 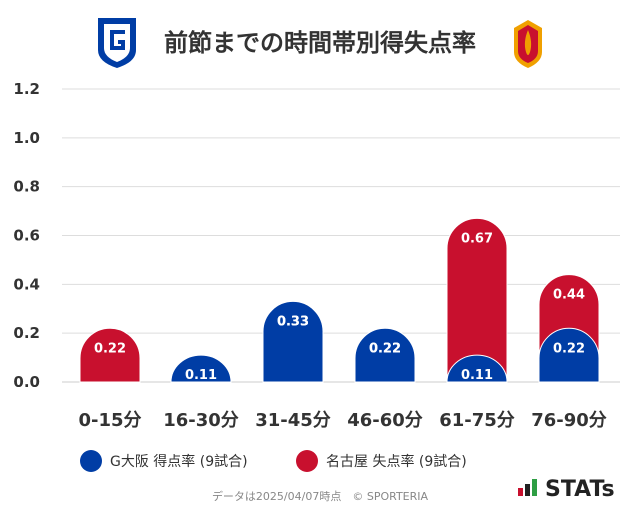 What do you see at coordinates (527, 487) in the screenshot?
I see `stats-logo-icon` at bounding box center [527, 487].